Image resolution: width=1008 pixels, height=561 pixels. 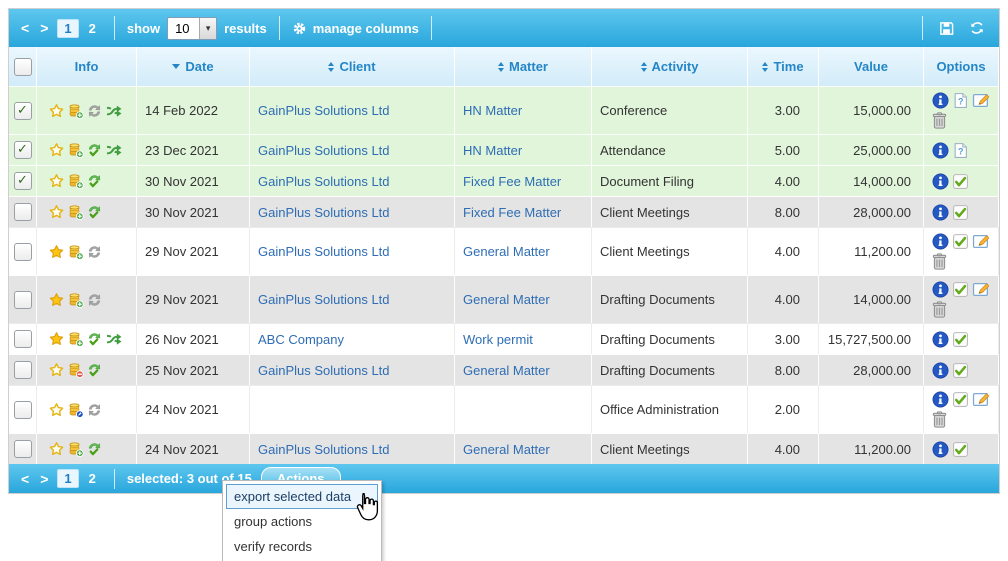 What do you see at coordinates (273, 521) in the screenshot?
I see `actions-menu-item-group-actions: group actions` at bounding box center [273, 521].